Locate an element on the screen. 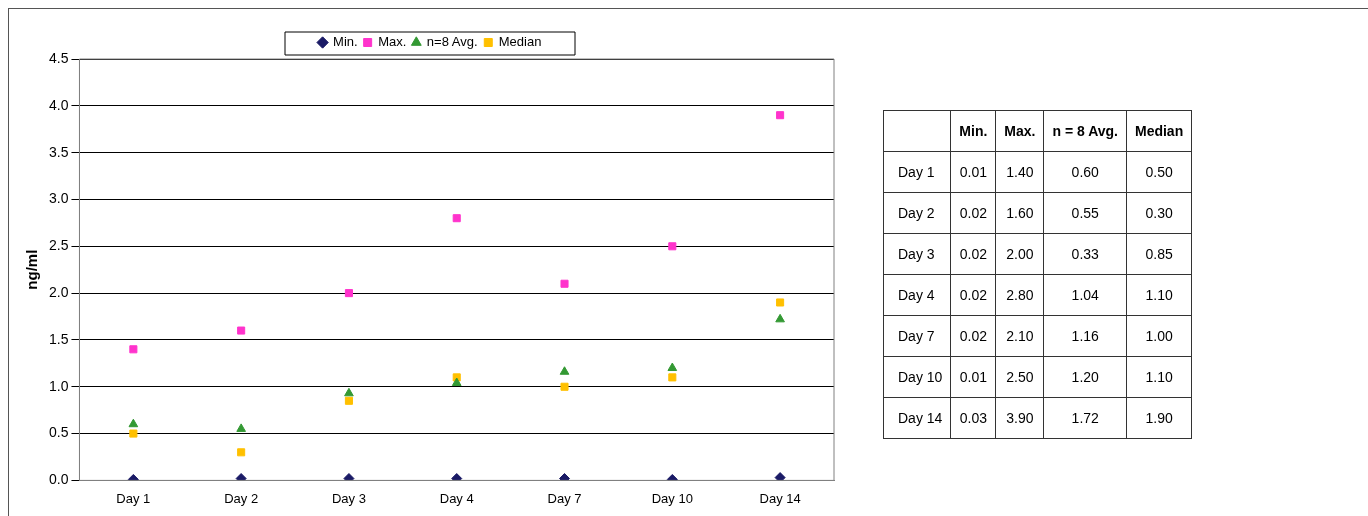 This screenshot has height=516, width=1368. y-tick-label: 2.5 is located at coordinates (58, 245).